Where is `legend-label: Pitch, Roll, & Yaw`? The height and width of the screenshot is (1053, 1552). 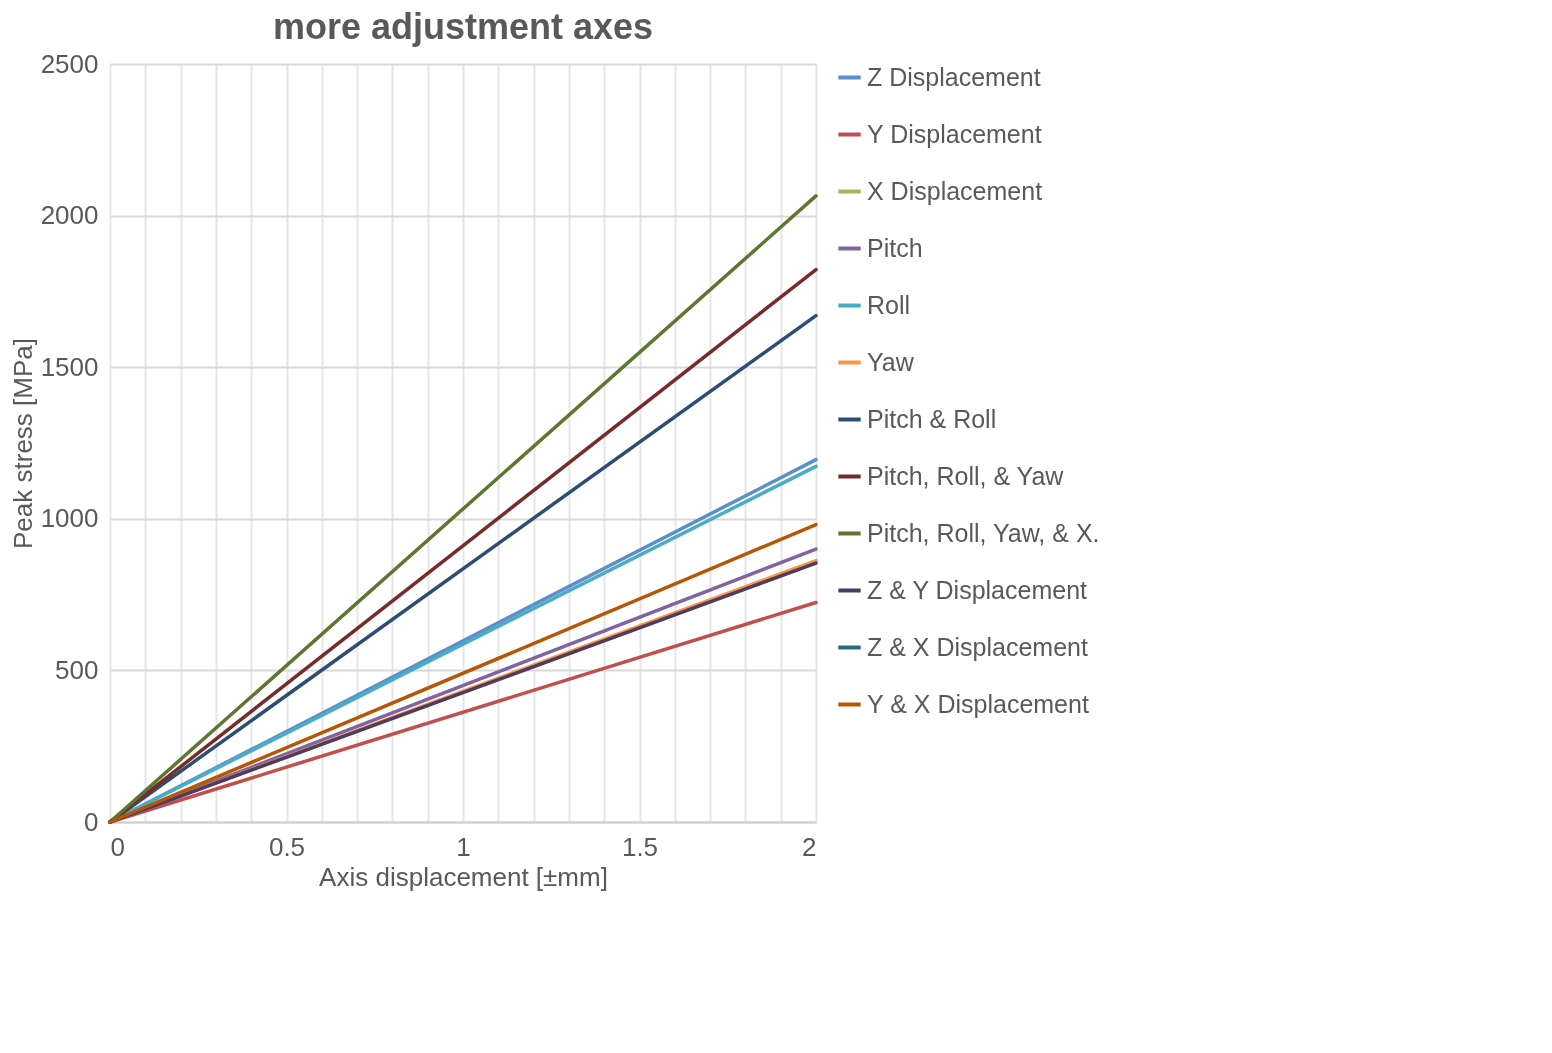
legend-label: Pitch, Roll, & Yaw is located at coordinates (966, 475).